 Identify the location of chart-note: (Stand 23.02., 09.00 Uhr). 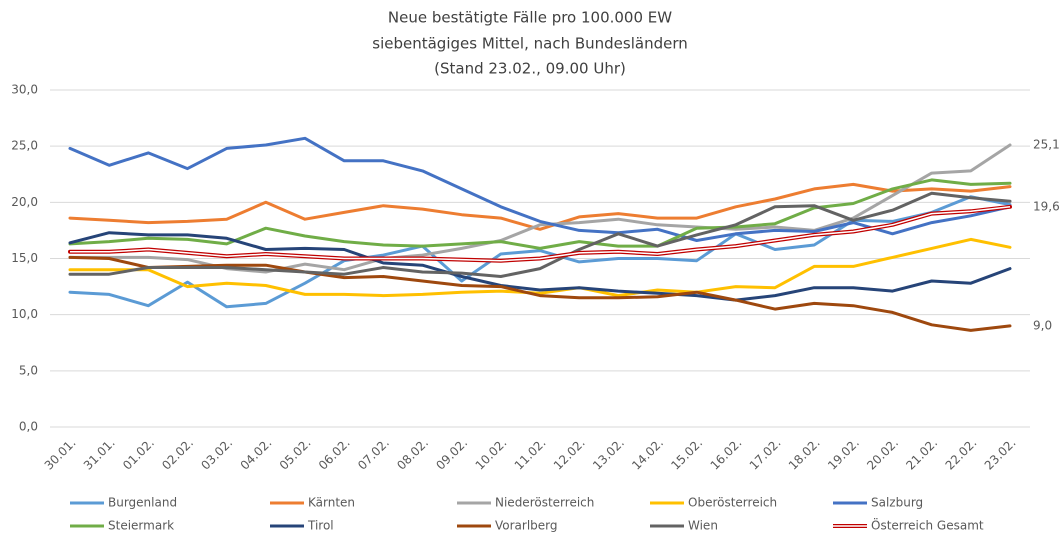
(530, 69).